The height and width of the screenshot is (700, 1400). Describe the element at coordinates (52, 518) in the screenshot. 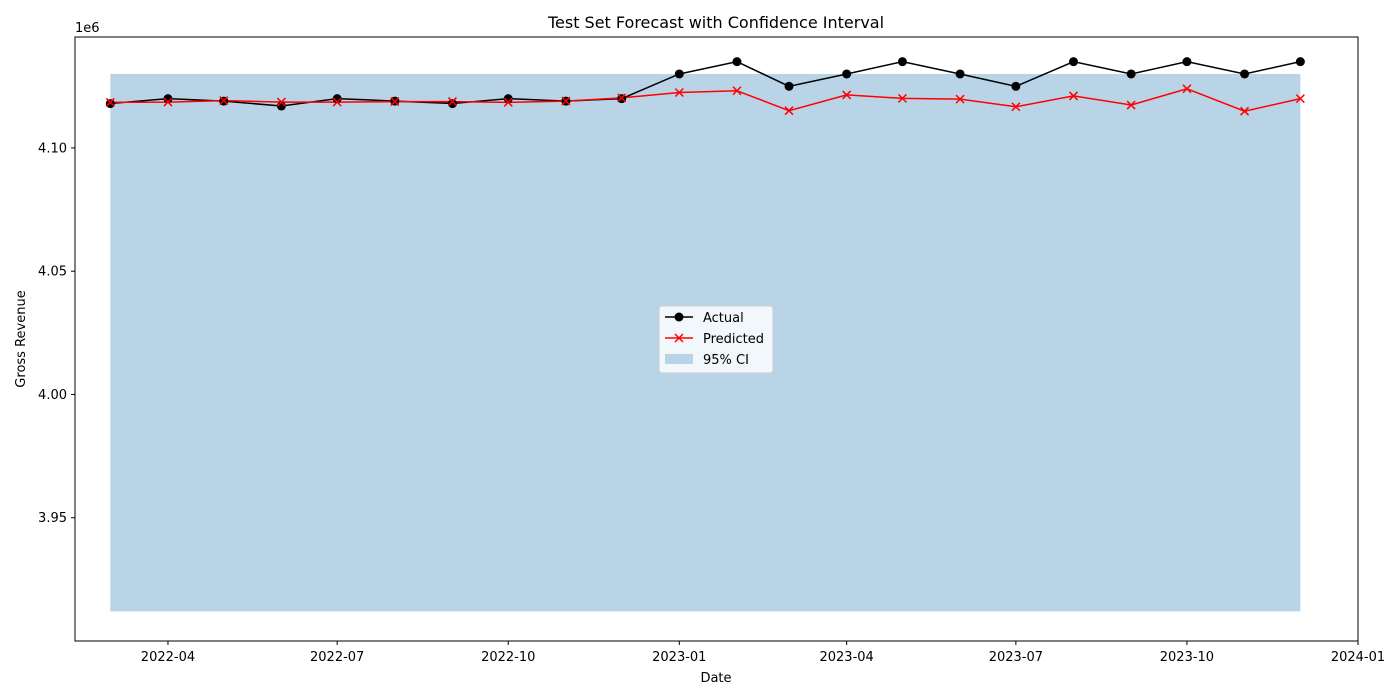

I see `y-tick-label: 3.95` at that location.